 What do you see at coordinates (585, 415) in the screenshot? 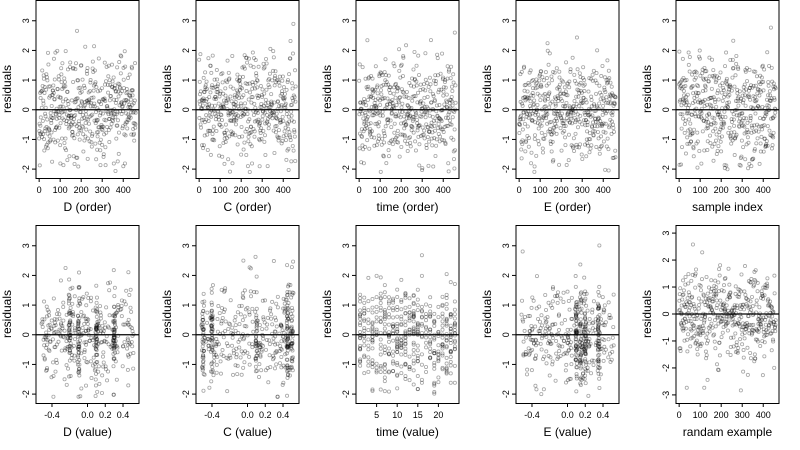
I see `x-tick-label: 0.2` at bounding box center [585, 415].